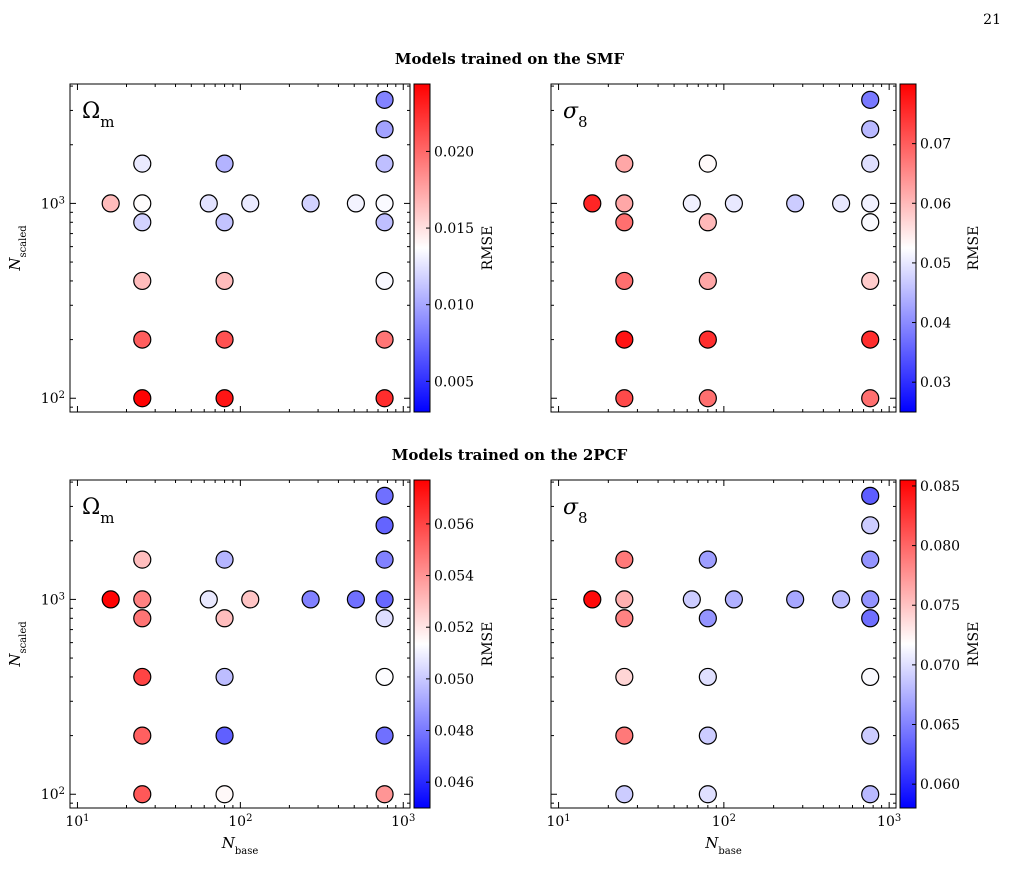 The height and width of the screenshot is (894, 1019). Describe the element at coordinates (454, 306) in the screenshot. I see `colorbar-tick-label: 0.010` at that location.